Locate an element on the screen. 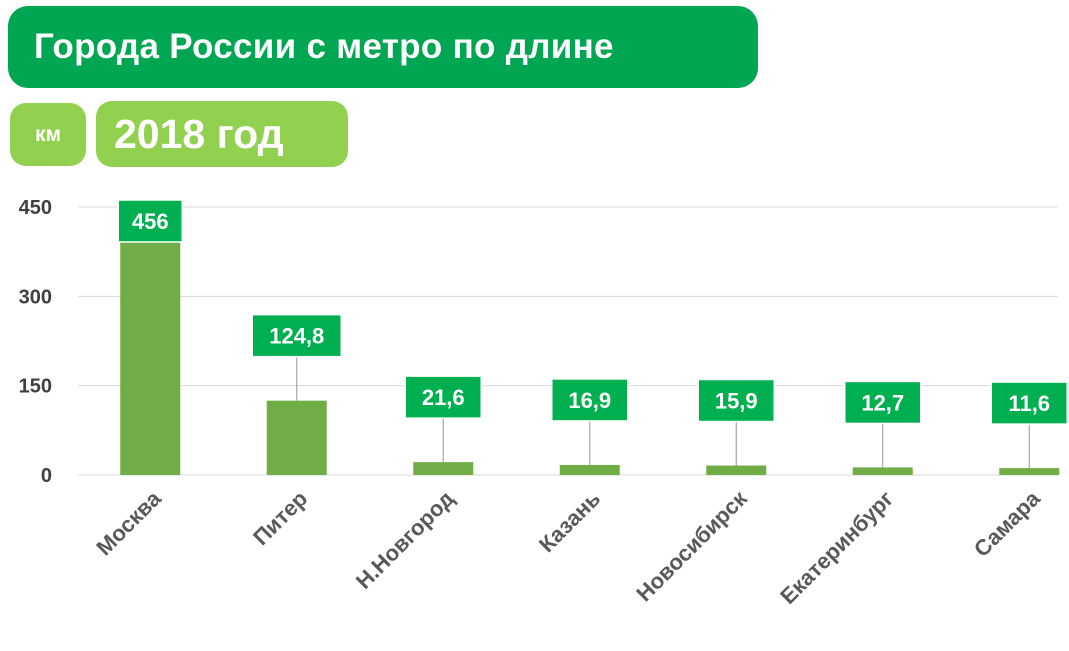  year-badge: 2018 год is located at coordinates (222, 134).